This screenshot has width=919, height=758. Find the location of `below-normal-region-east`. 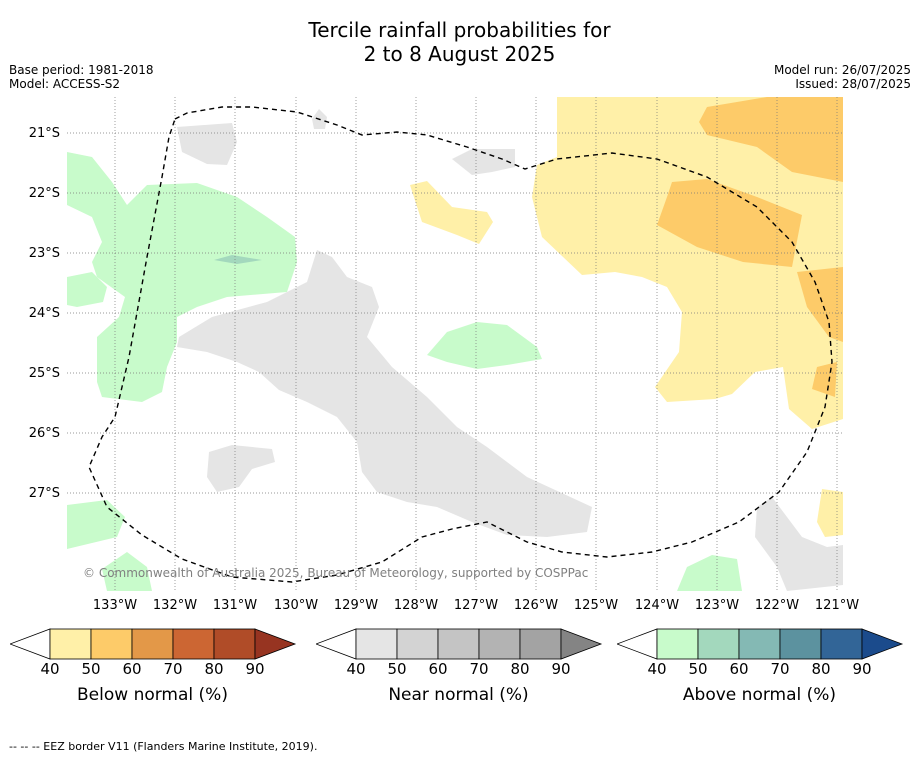

below-normal-region-east is located at coordinates (687, 263).